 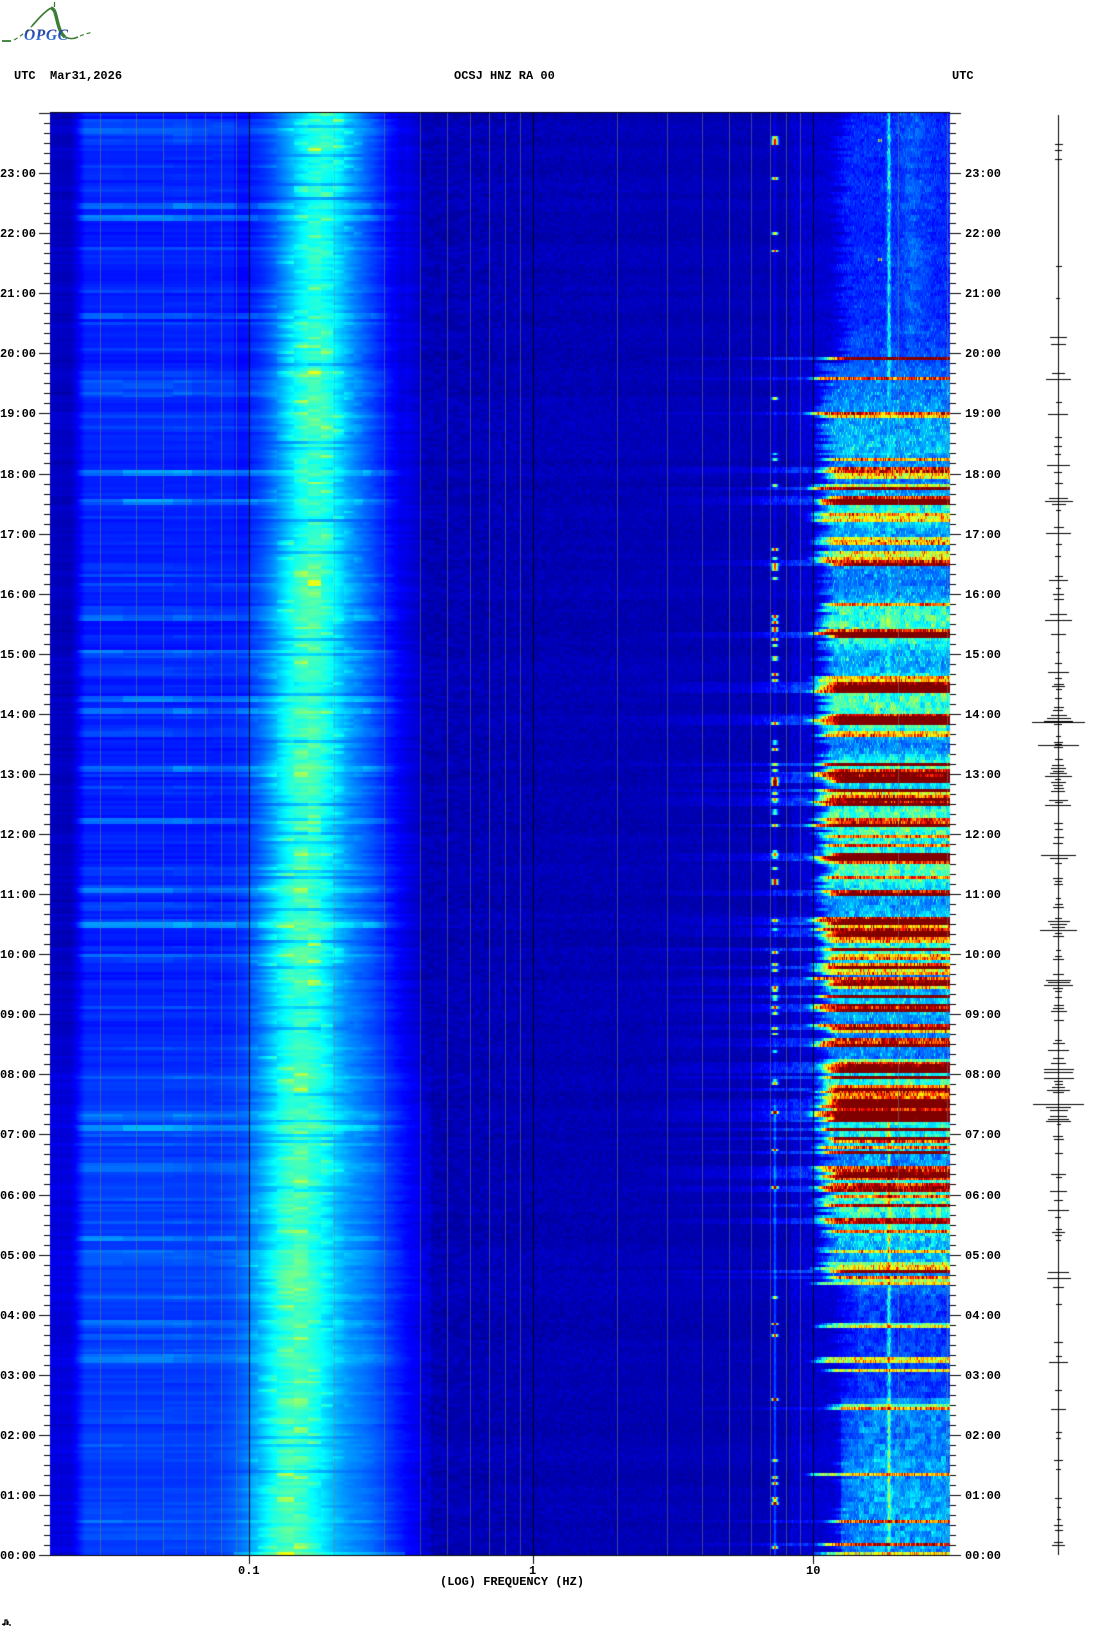 What do you see at coordinates (46, 35) in the screenshot?
I see `svg-text: OPGC` at bounding box center [46, 35].